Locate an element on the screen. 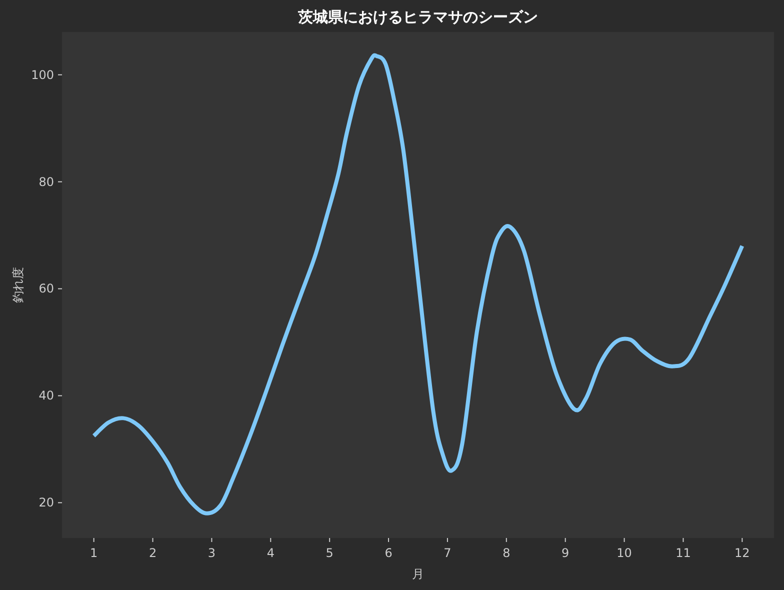 The width and height of the screenshot is (784, 590). x-tick-label: 10 is located at coordinates (624, 553).